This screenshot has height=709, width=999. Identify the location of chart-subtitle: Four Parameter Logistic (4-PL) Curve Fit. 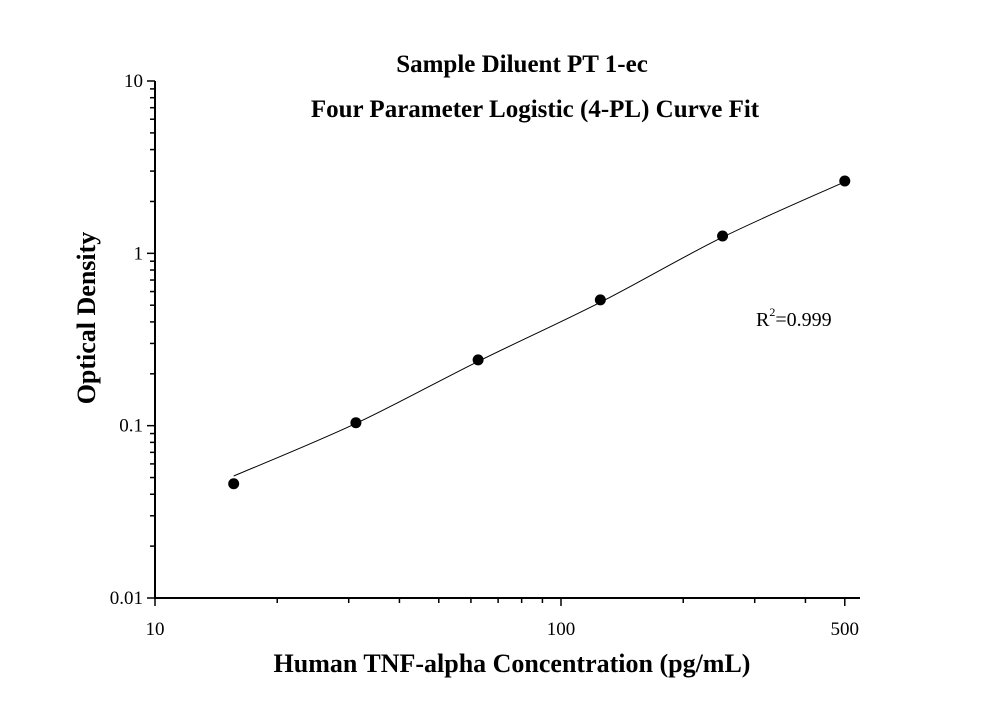
(535, 109).